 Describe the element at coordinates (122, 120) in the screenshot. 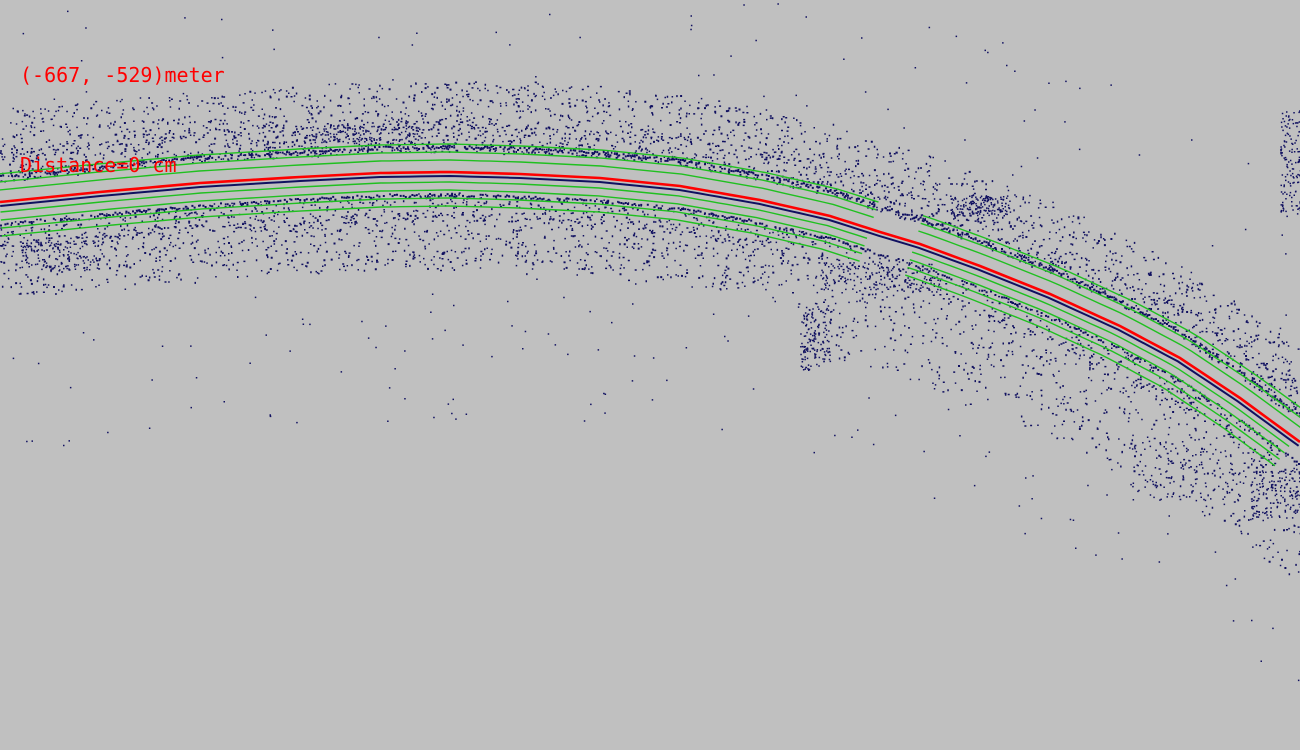

I see `hud-overlay: (-667, -529)meter Distance=0 cm` at that location.